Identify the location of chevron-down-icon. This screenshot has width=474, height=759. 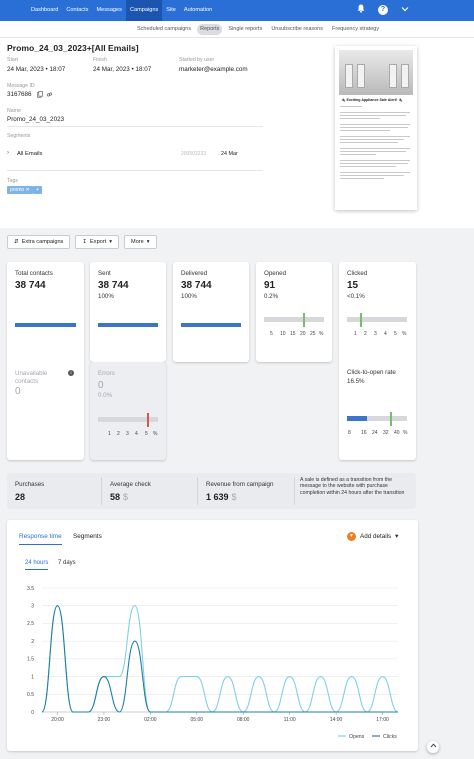
(405, 10).